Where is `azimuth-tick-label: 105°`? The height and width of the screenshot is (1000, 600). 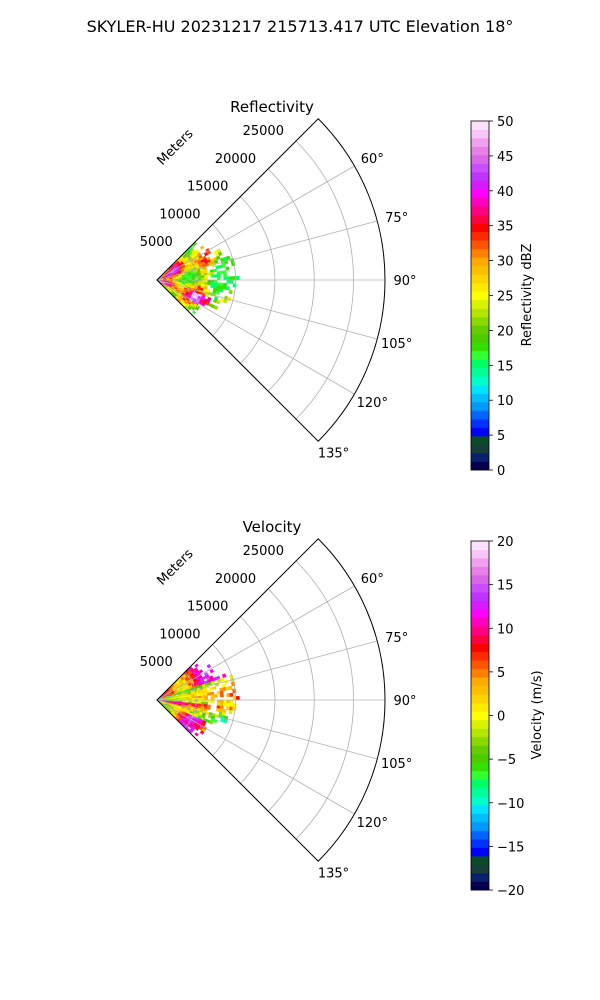 azimuth-tick-label: 105° is located at coordinates (396, 344).